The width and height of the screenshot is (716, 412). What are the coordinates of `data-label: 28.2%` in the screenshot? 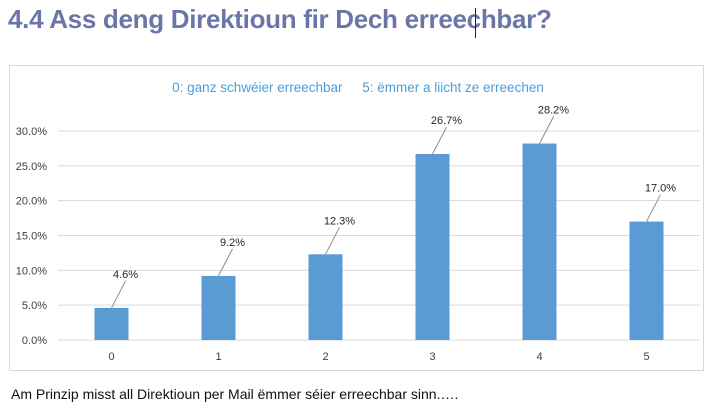 It's located at (553, 111).